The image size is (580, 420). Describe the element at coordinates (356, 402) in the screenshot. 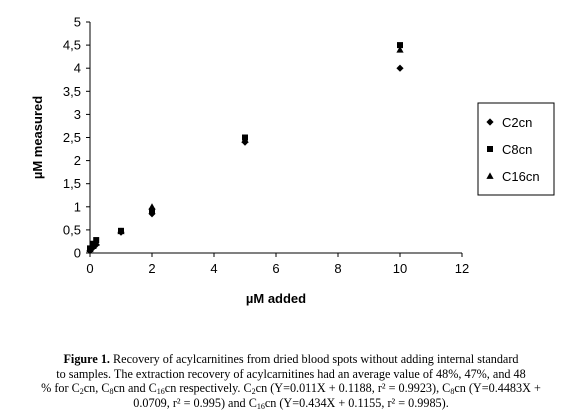

I see `caption-line-4b: cn (Y=0.434X + 0.1155, r² = 0.9985).` at that location.